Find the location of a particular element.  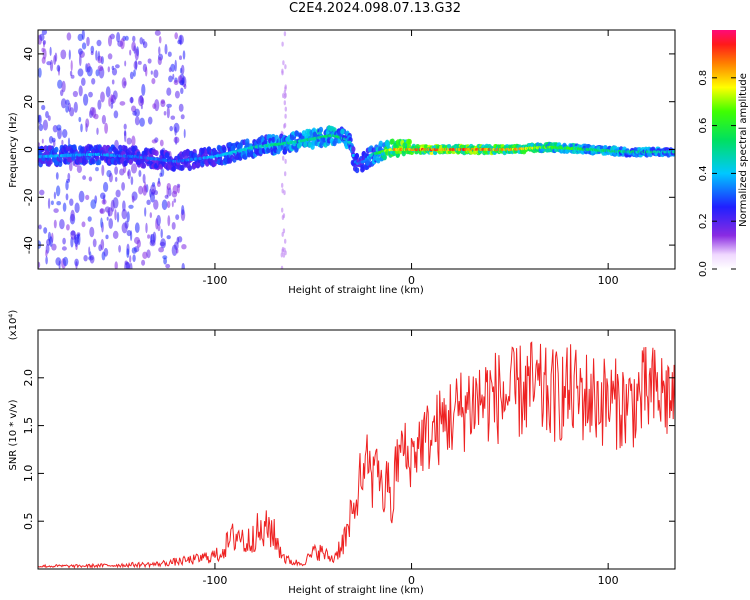

colorbar-tick-label: 0.2 is located at coordinates (703, 221).